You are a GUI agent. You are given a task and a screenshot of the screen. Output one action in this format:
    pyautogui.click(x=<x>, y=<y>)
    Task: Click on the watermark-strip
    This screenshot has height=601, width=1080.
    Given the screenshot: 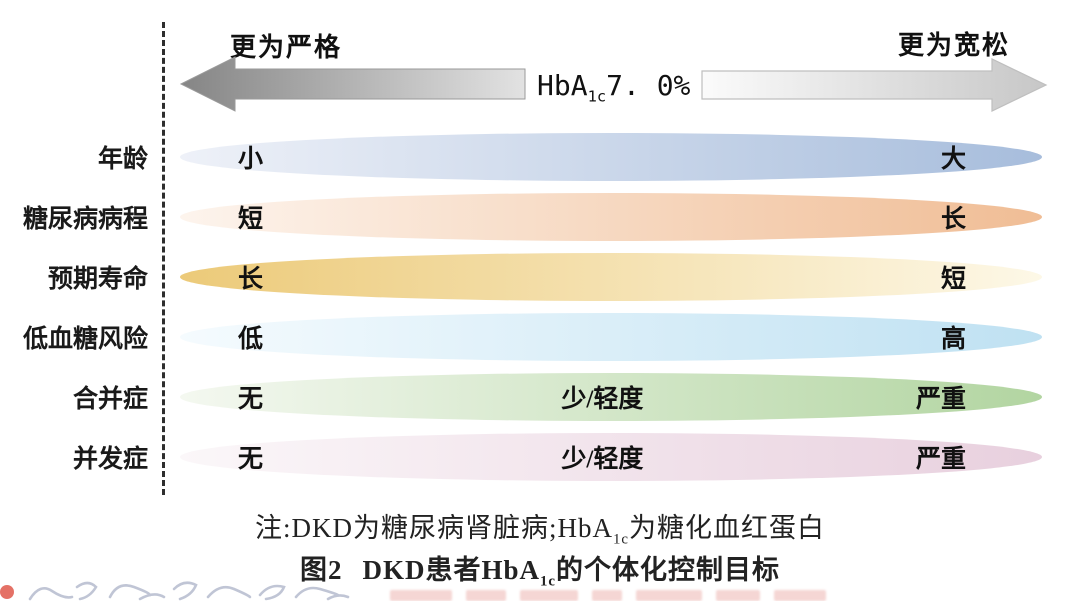 What is the action you would take?
    pyautogui.click(x=540, y=589)
    